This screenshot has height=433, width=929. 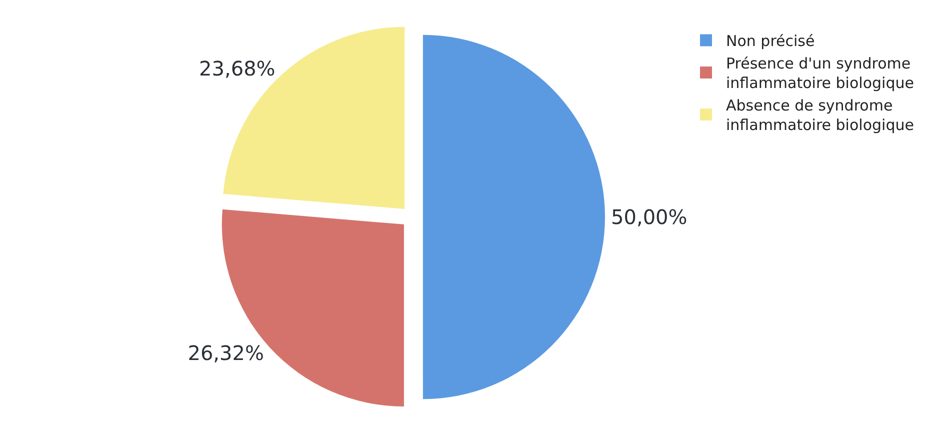 What do you see at coordinates (649, 217) in the screenshot?
I see `data-label: 50,00%` at bounding box center [649, 217].